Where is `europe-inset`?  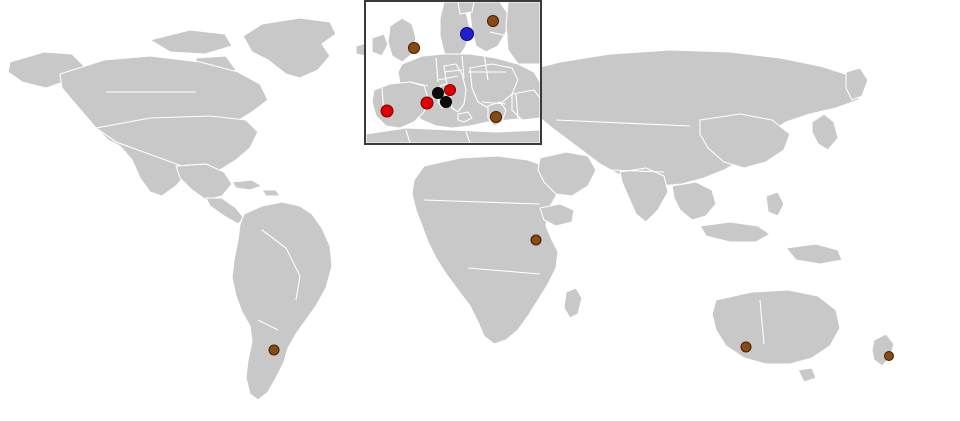
europe-inset is located at coordinates (453, 72).